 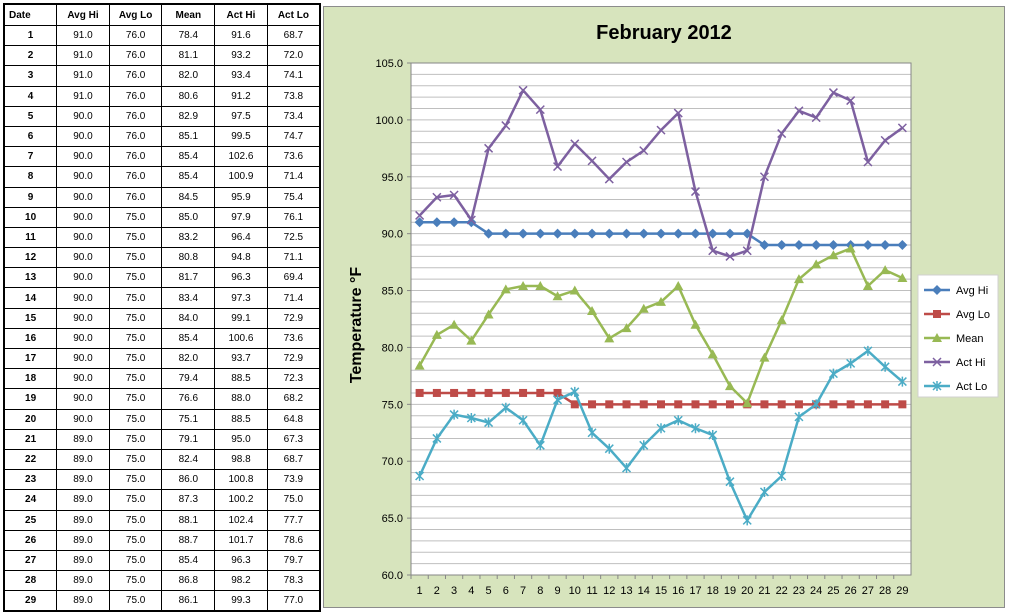 What do you see at coordinates (241, 35) in the screenshot?
I see `table-cell: 91.6` at bounding box center [241, 35].